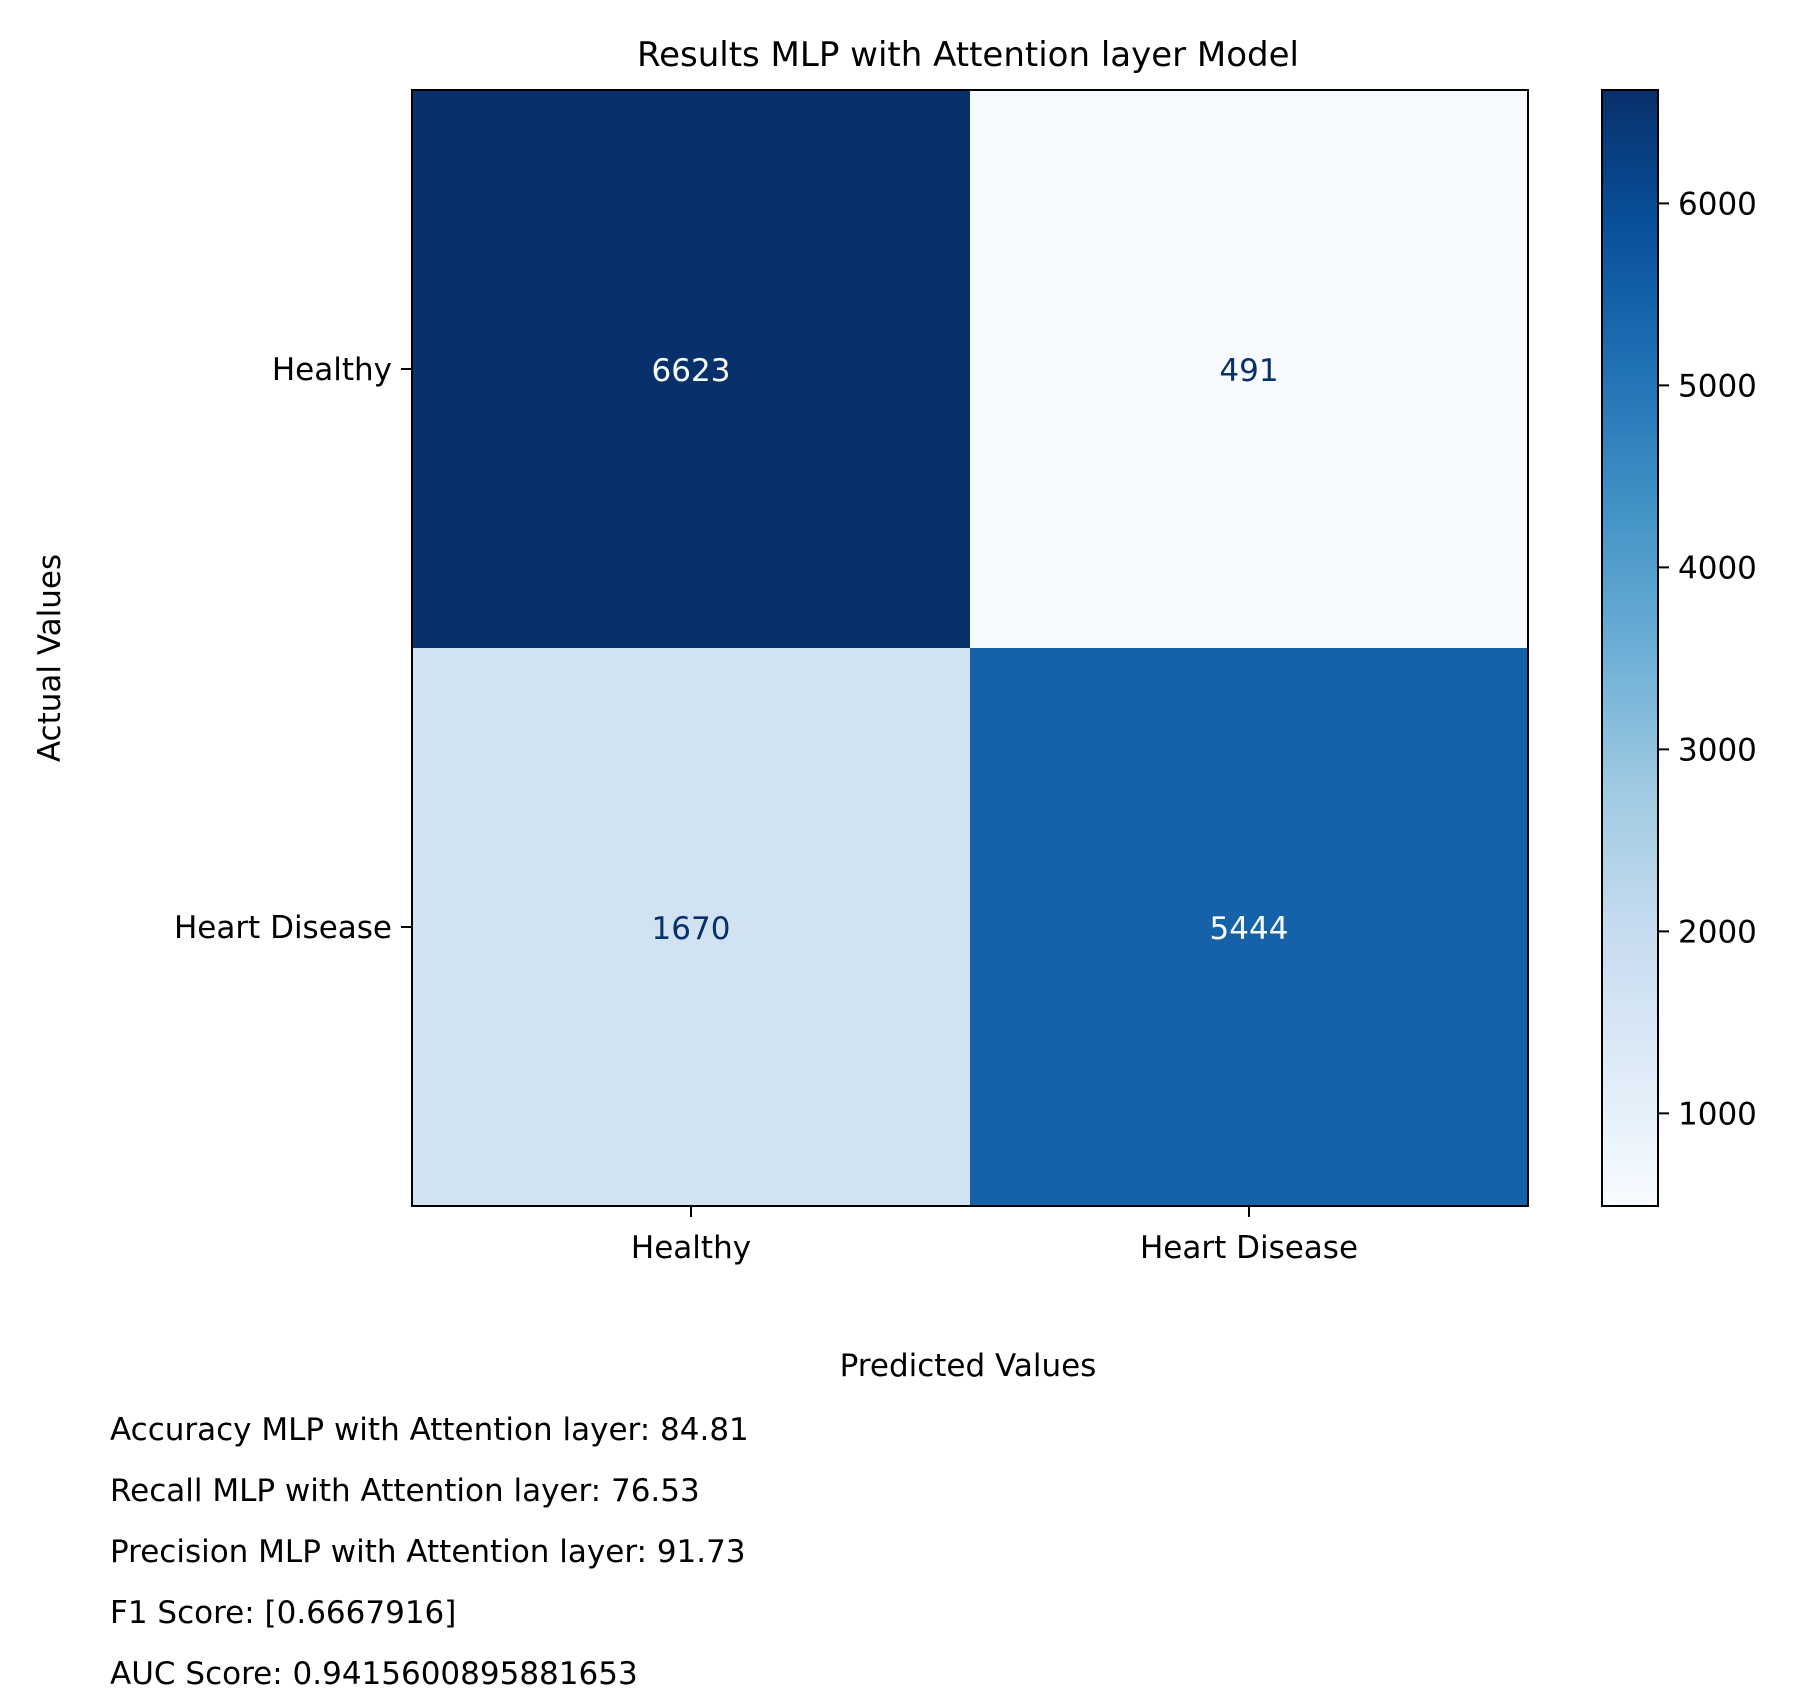  What do you see at coordinates (968, 55) in the screenshot?
I see `chart-title: Results MLP with Attention layer Model` at bounding box center [968, 55].